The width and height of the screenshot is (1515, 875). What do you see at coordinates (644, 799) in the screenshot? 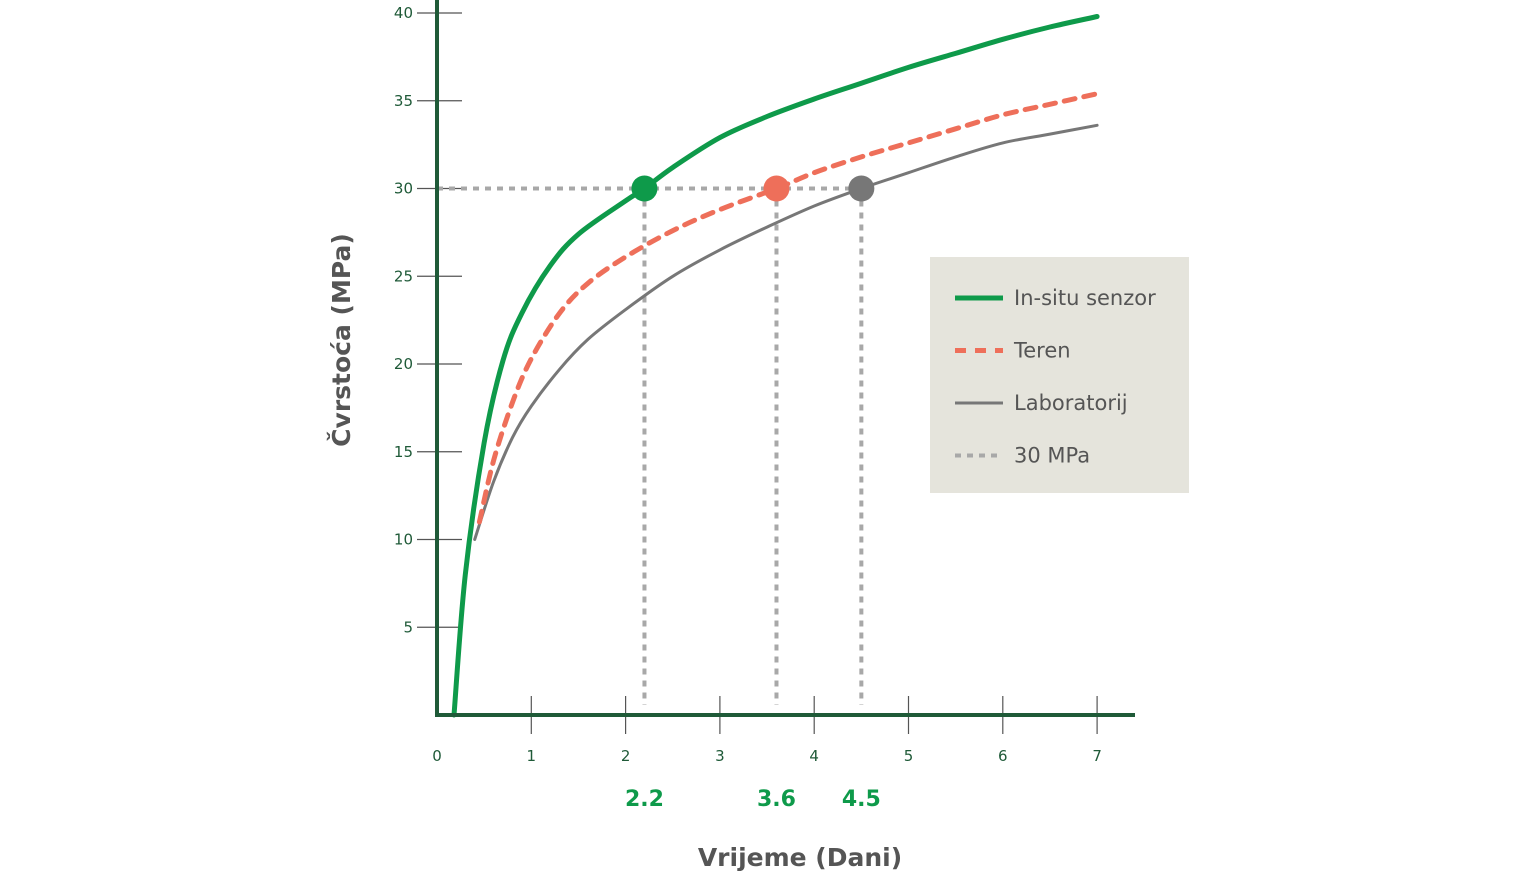
I see `marker-label: 2.2` at bounding box center [644, 799].